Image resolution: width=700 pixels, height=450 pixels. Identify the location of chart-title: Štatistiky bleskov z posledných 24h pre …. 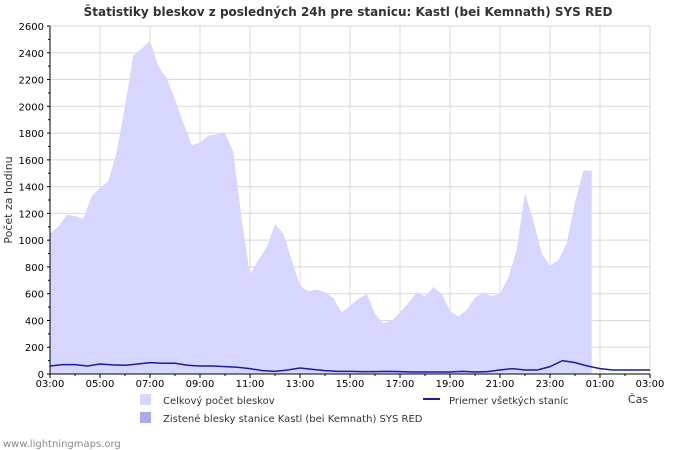
(348, 11).